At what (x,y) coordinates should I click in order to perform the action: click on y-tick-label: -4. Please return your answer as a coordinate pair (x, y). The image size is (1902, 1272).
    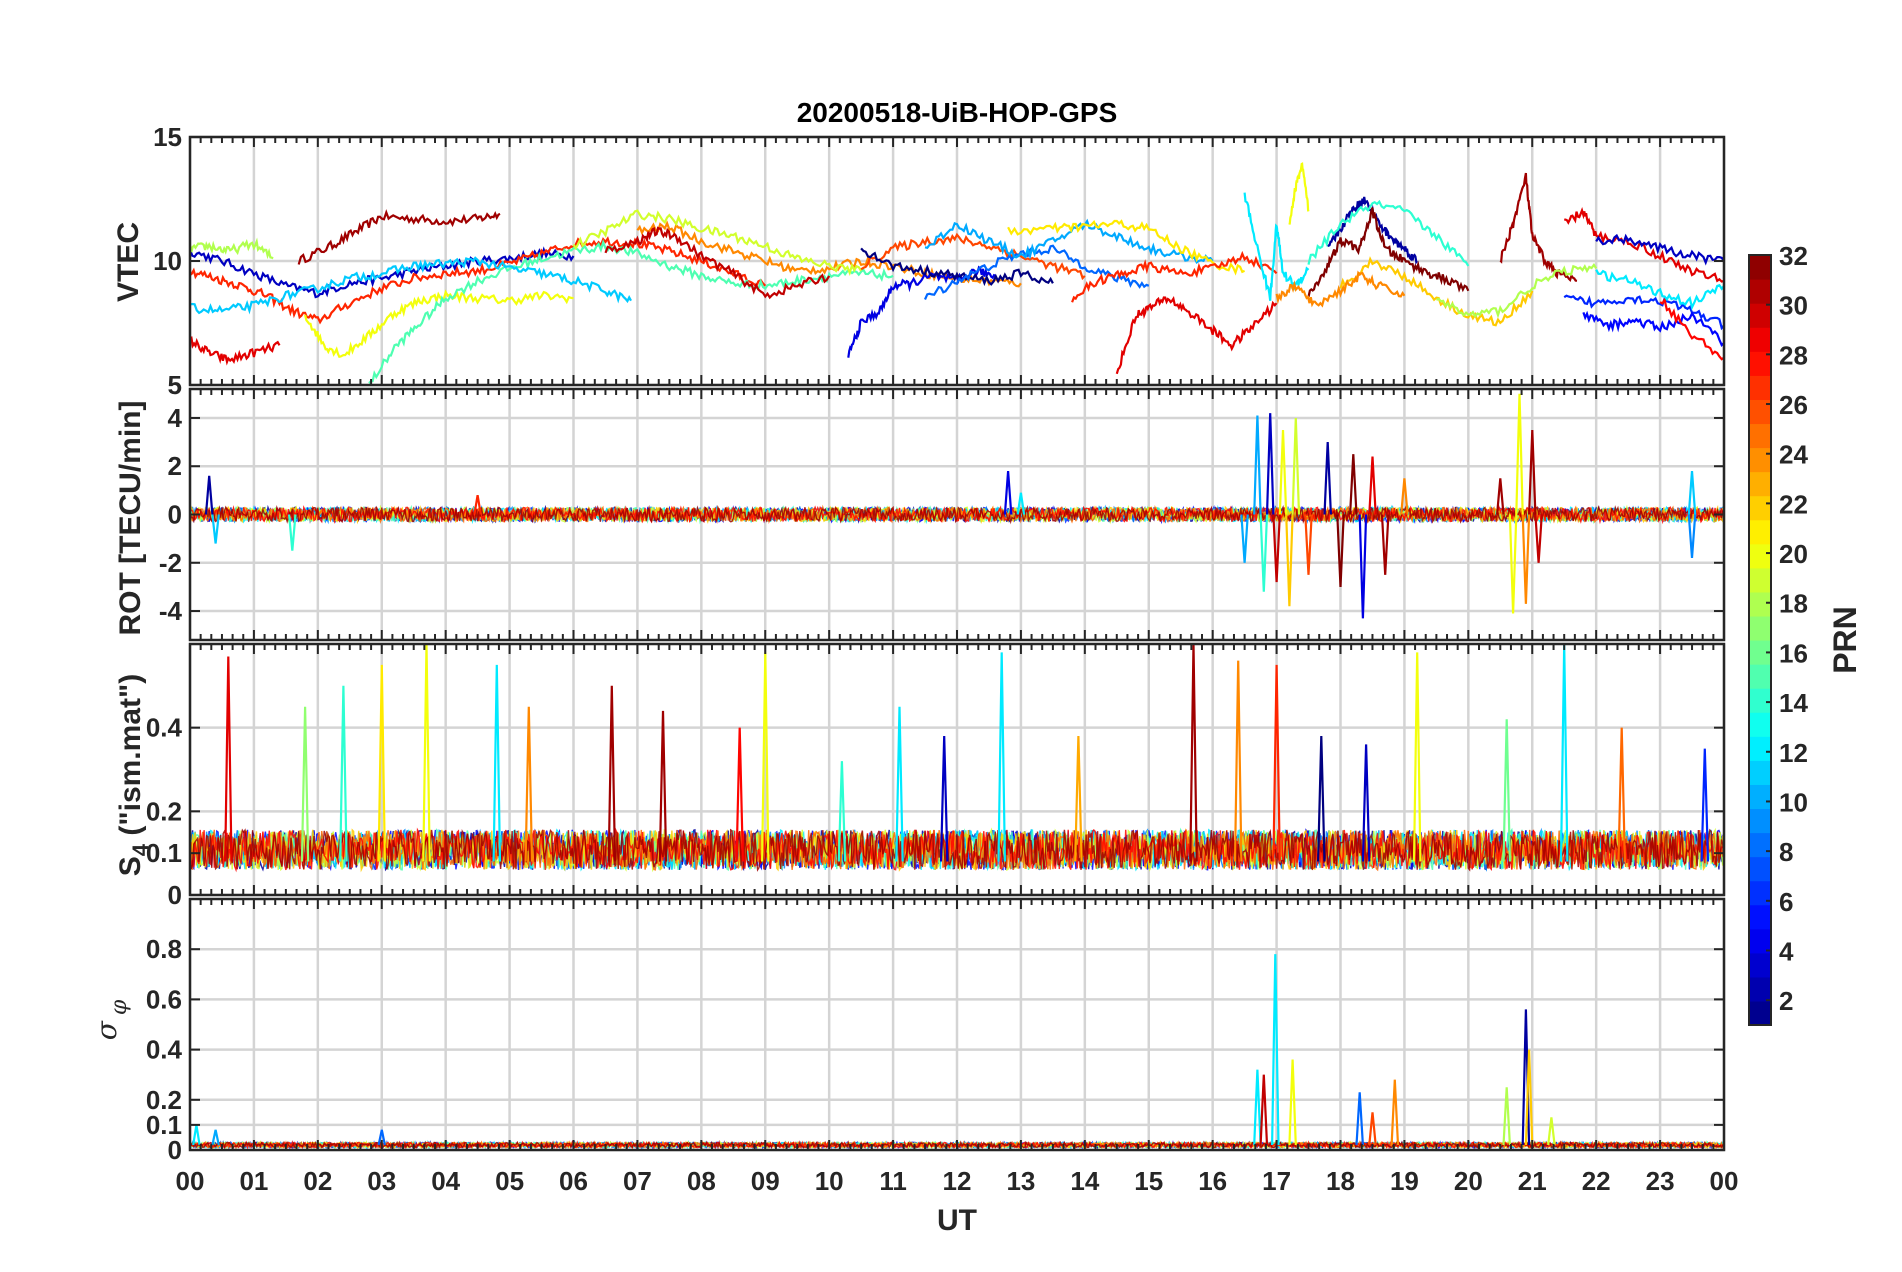
    Looking at the image, I should click on (171, 611).